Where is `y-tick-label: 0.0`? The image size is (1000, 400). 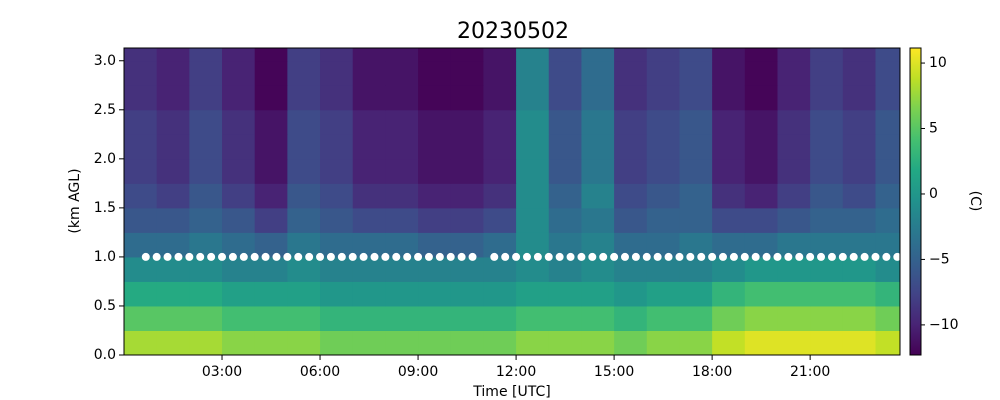 y-tick-label: 0.0 is located at coordinates (105, 355).